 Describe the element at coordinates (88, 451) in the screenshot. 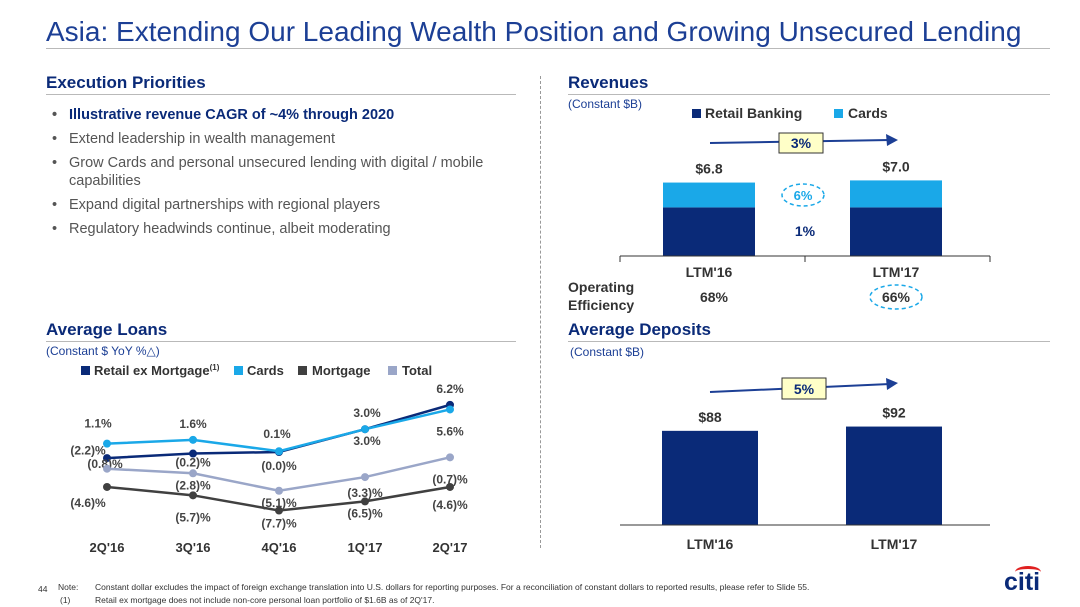

I see `loans-data-label: (2.2)%` at that location.